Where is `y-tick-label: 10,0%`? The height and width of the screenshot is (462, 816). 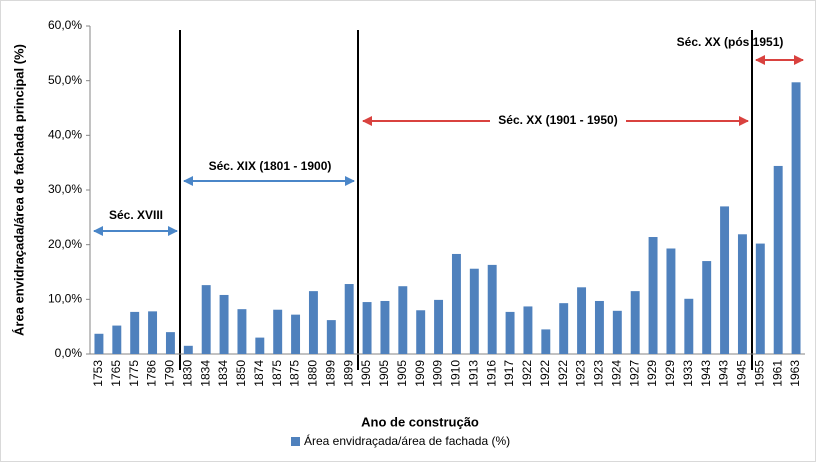 y-tick-label: 10,0% is located at coordinates (65, 299).